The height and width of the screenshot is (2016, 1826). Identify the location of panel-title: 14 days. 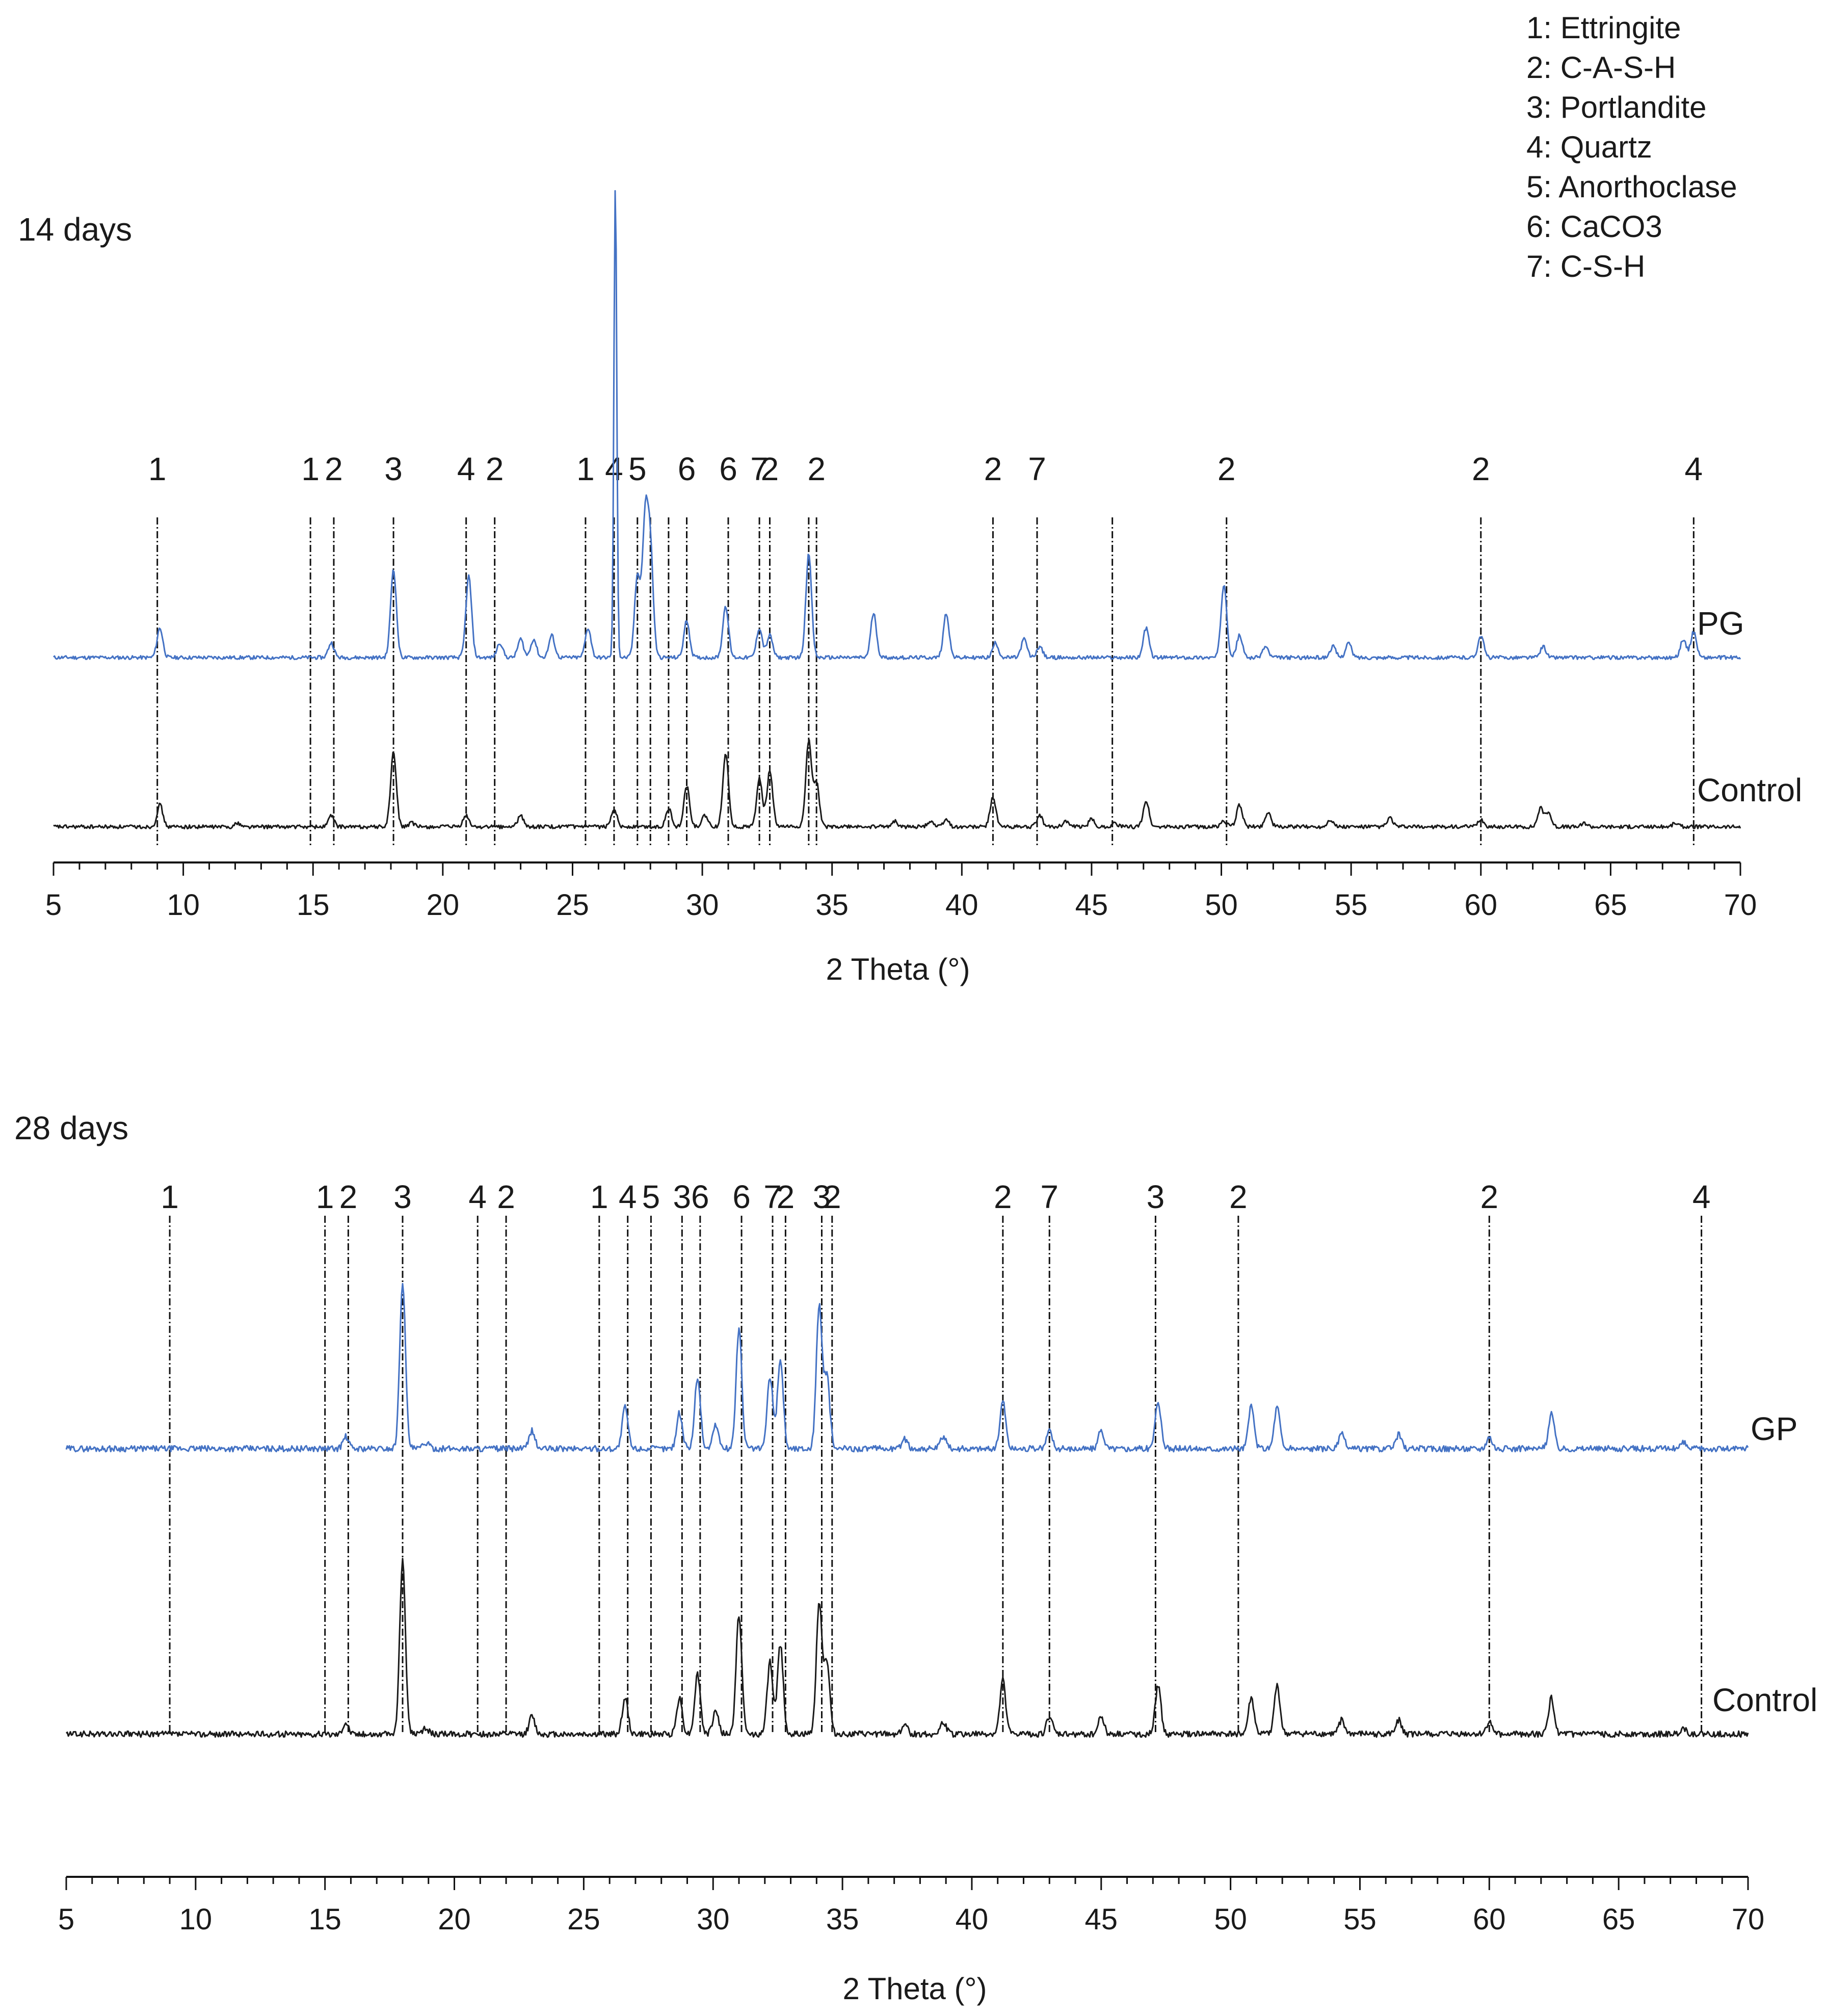
(75, 229).